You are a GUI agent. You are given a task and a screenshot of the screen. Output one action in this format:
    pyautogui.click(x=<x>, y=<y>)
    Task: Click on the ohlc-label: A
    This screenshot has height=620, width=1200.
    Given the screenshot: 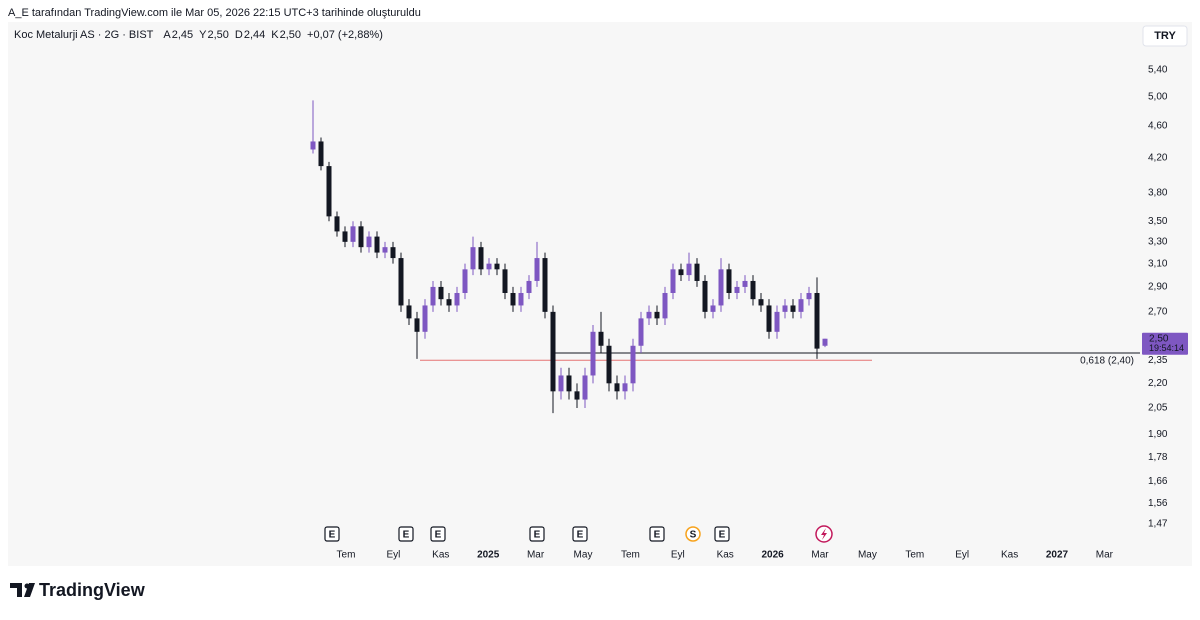 What is the action you would take?
    pyautogui.click(x=167, y=35)
    